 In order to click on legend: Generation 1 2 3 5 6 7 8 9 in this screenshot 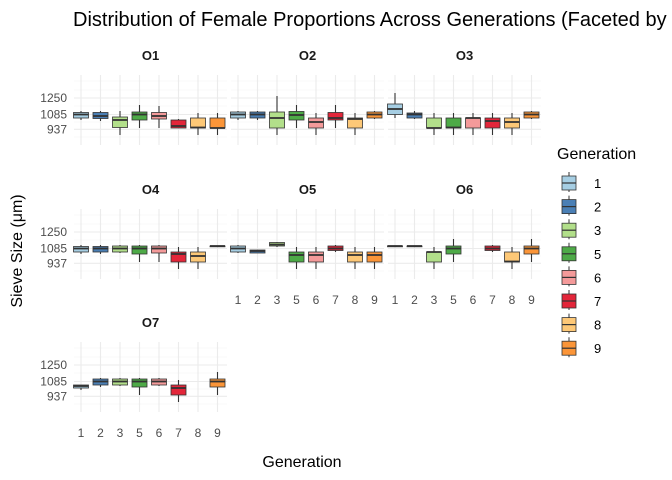, I will do `click(596, 252)`.